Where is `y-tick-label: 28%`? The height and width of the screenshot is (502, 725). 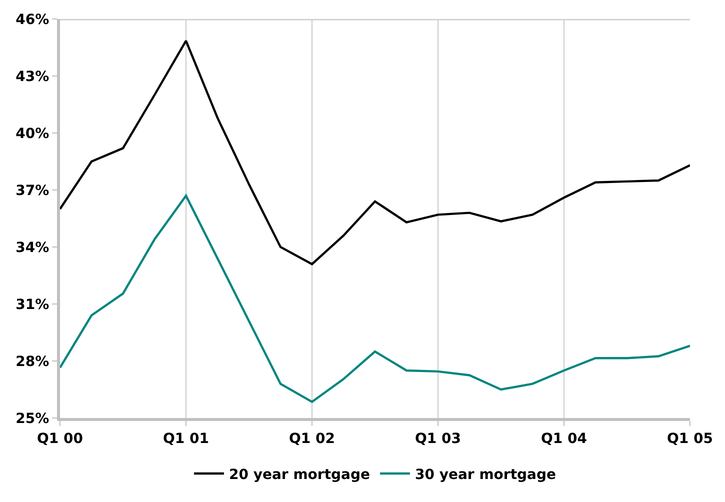 y-tick-label: 28% is located at coordinates (33, 362).